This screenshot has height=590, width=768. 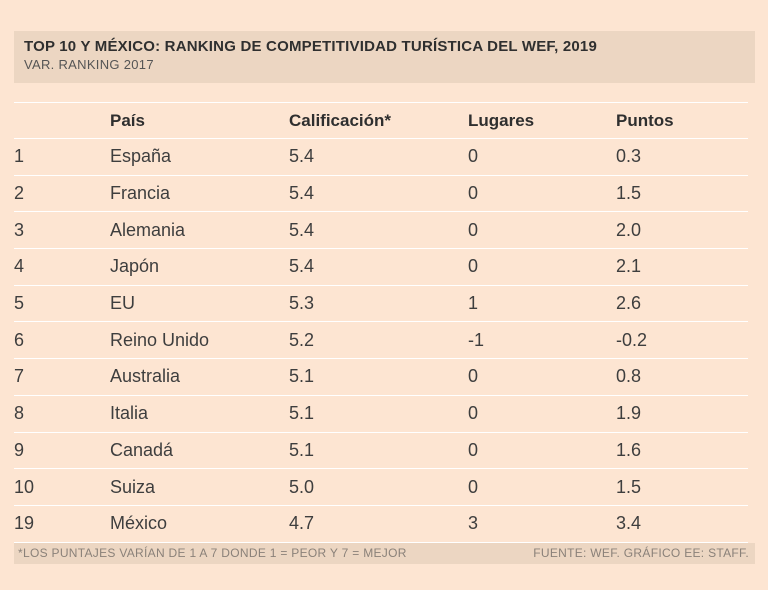 I want to click on column-header-puntos: Puntos, so click(x=682, y=120).